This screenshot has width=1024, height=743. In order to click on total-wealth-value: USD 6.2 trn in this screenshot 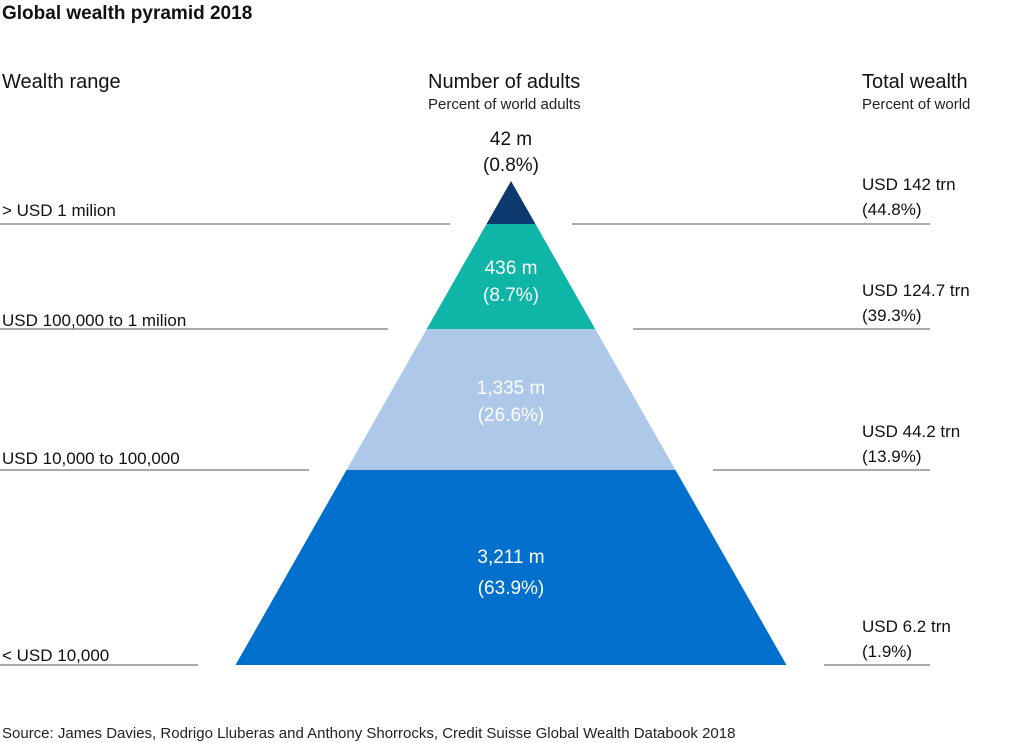, I will do `click(906, 626)`.